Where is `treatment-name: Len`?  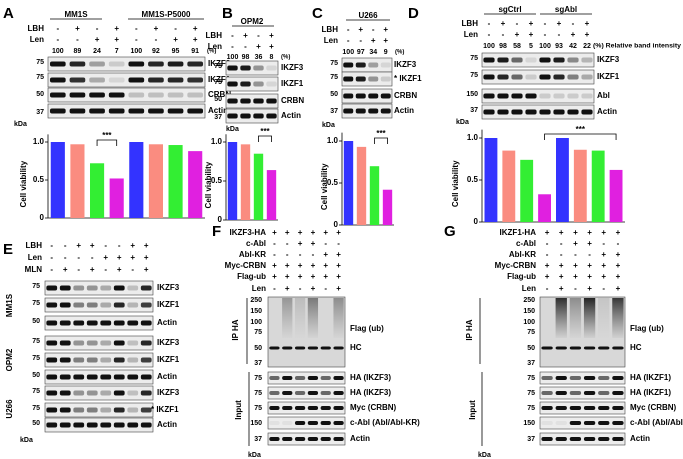 treatment-name: Len is located at coordinates (471, 34).